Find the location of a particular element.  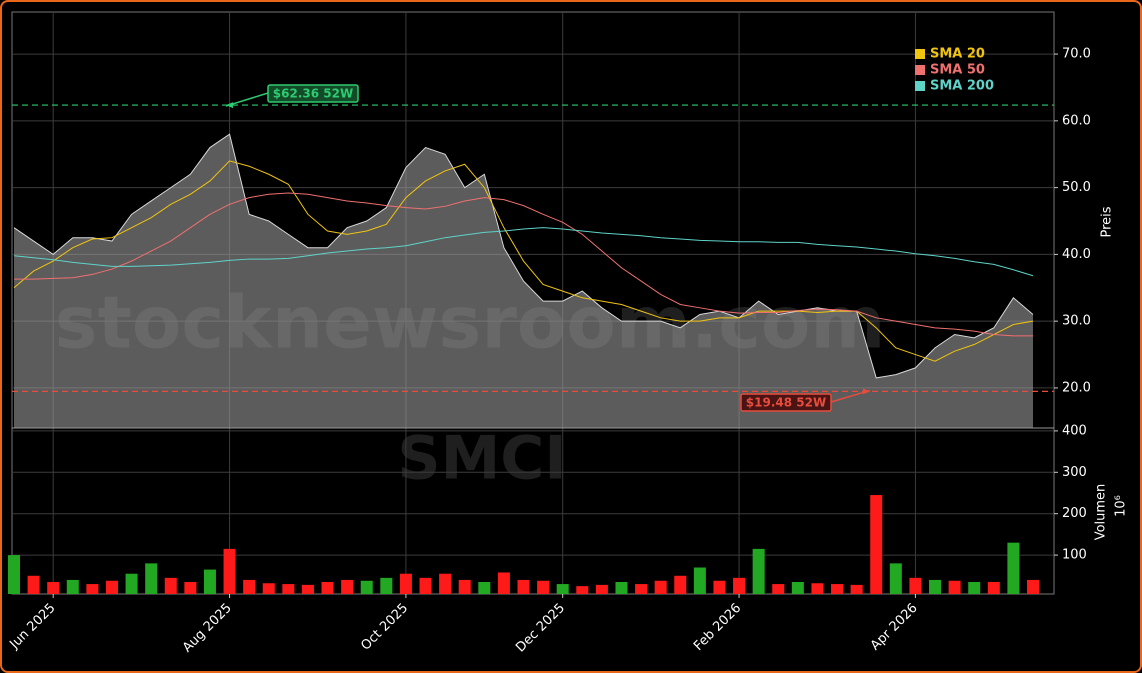

y-tick-label: 50.0 is located at coordinates (1076, 187).